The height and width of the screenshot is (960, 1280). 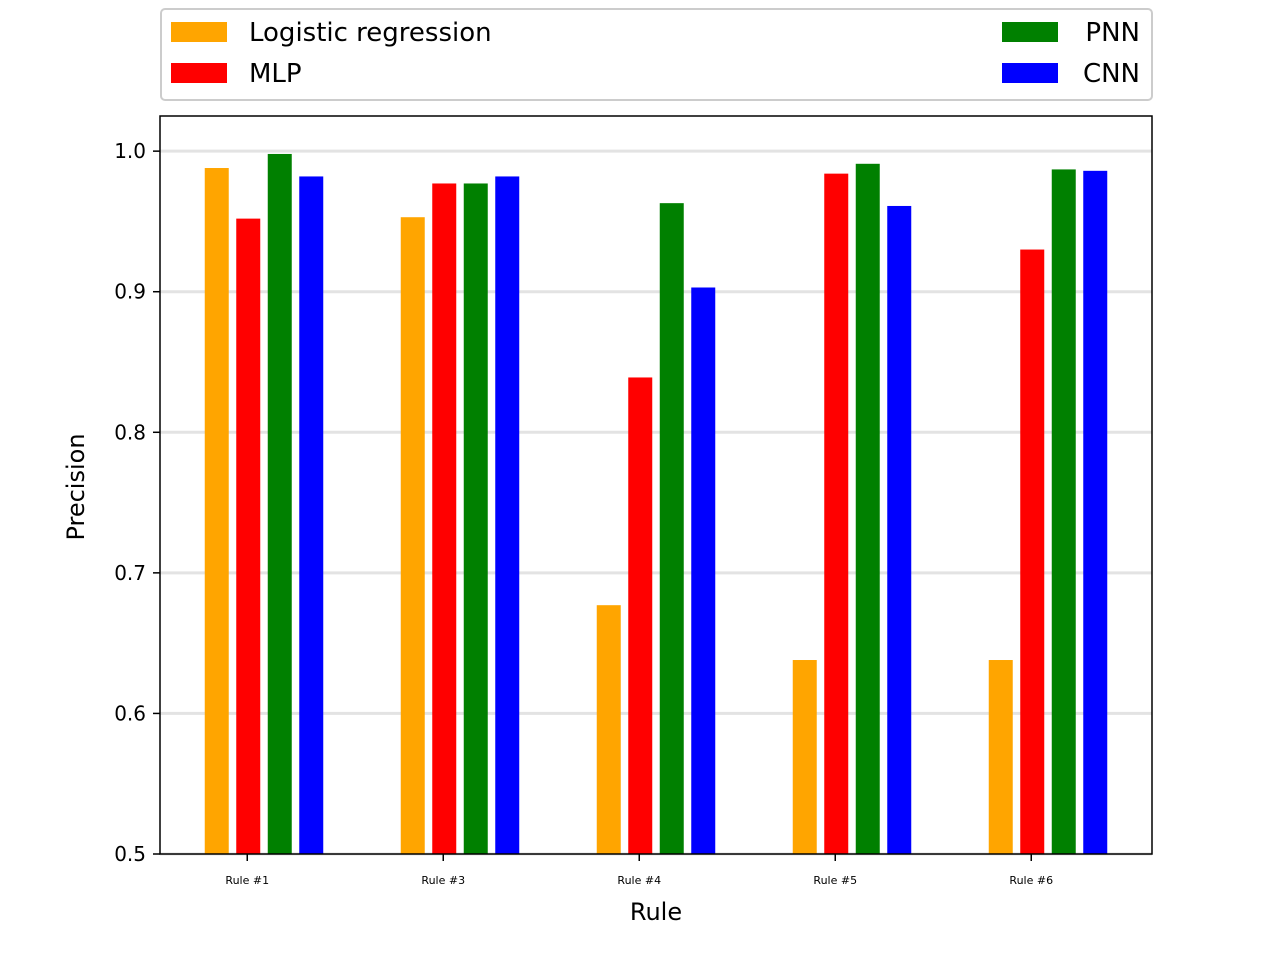 What do you see at coordinates (137, 502) in the screenshot?
I see `y-axis: 0.5 0.6 0.7 0.8 0.9 1.0` at bounding box center [137, 502].